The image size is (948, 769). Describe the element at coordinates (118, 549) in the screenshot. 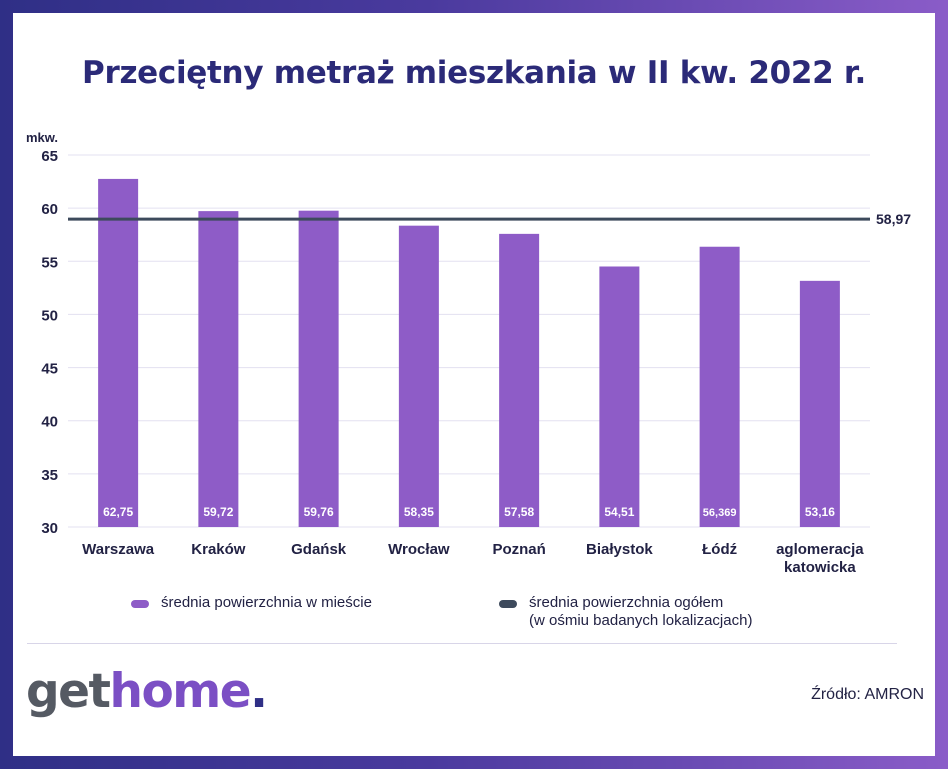

I see `x-tick-label: Warszawa` at that location.